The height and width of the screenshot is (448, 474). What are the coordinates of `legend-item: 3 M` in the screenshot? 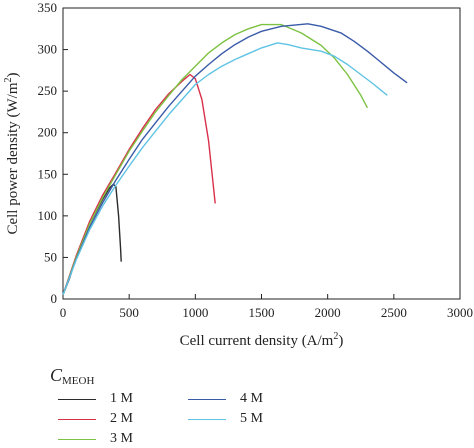 It's located at (95, 439).